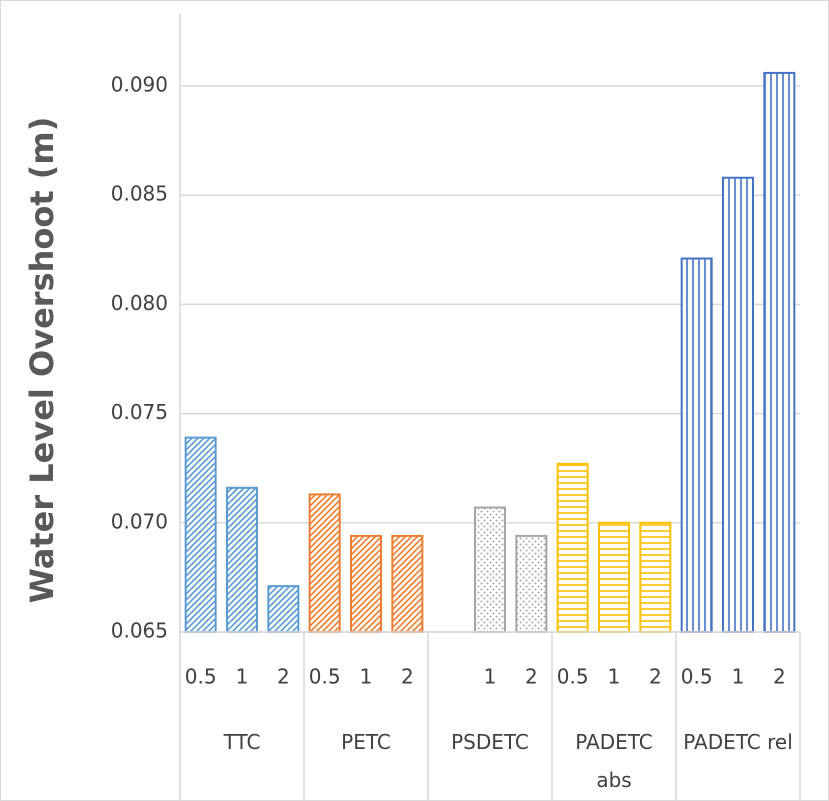  What do you see at coordinates (366, 742) in the screenshot?
I see `group-label: PETC` at bounding box center [366, 742].